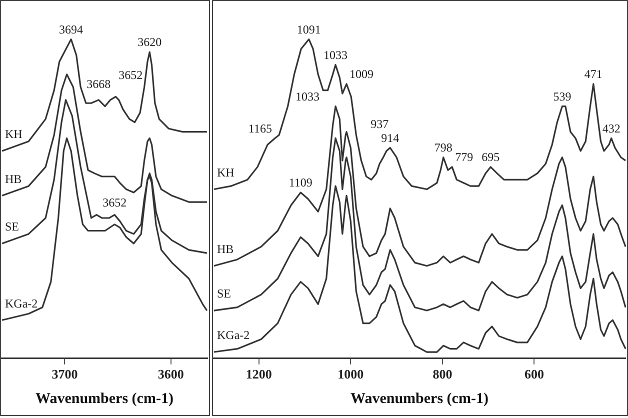  What do you see at coordinates (464, 157) in the screenshot?
I see `annotation: 779` at bounding box center [464, 157].